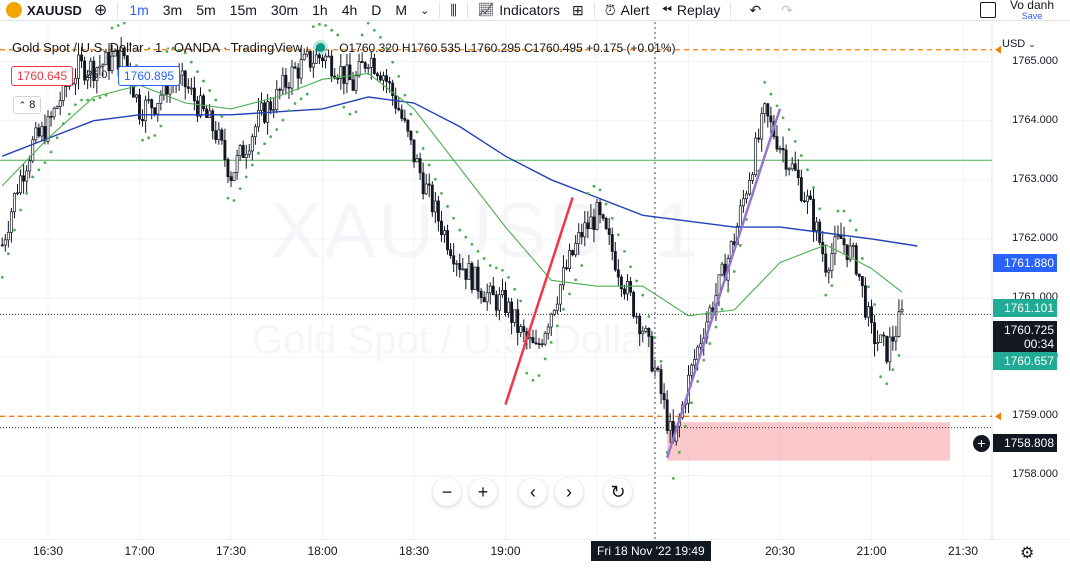 The width and height of the screenshot is (1070, 572). What do you see at coordinates (453, 10) in the screenshot?
I see `chart-type-button: ⫼` at bounding box center [453, 10].